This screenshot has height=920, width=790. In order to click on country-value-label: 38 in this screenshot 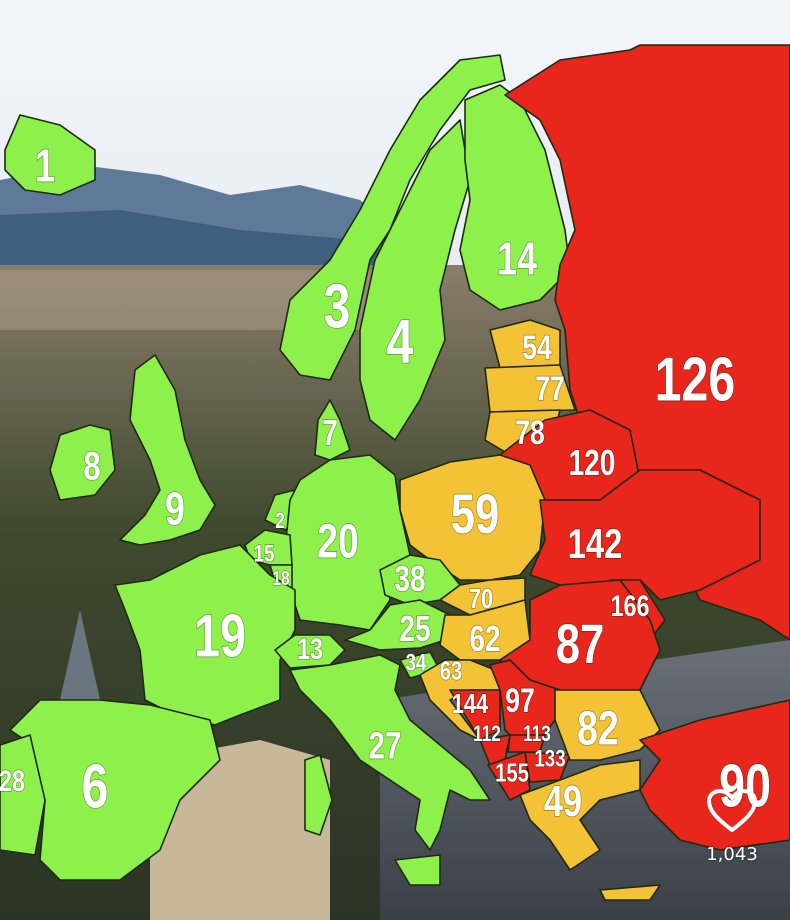, I will do `click(409, 579)`.